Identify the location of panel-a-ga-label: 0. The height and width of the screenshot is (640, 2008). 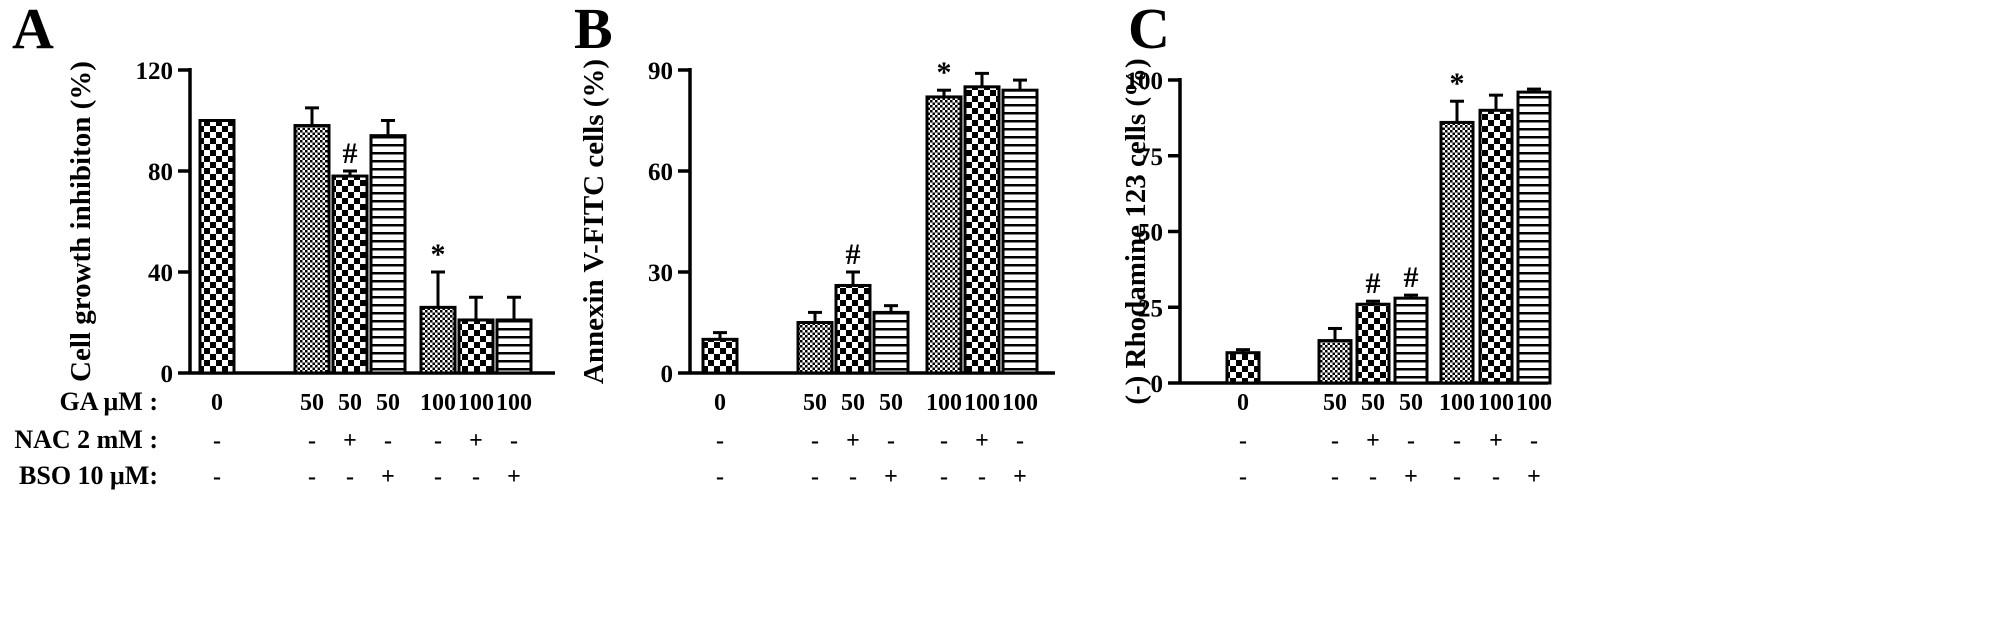
(217, 403).